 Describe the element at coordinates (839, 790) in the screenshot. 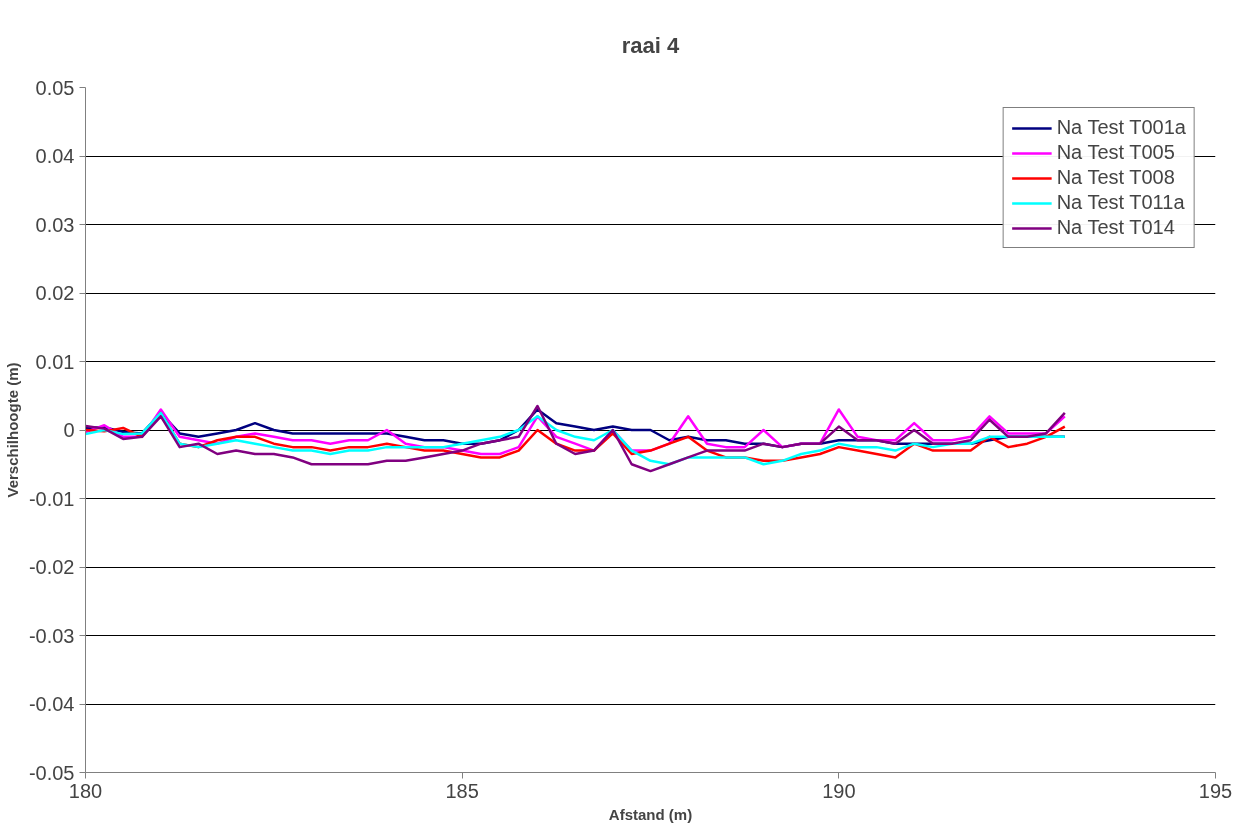

I see `x-tick-label: 190` at that location.